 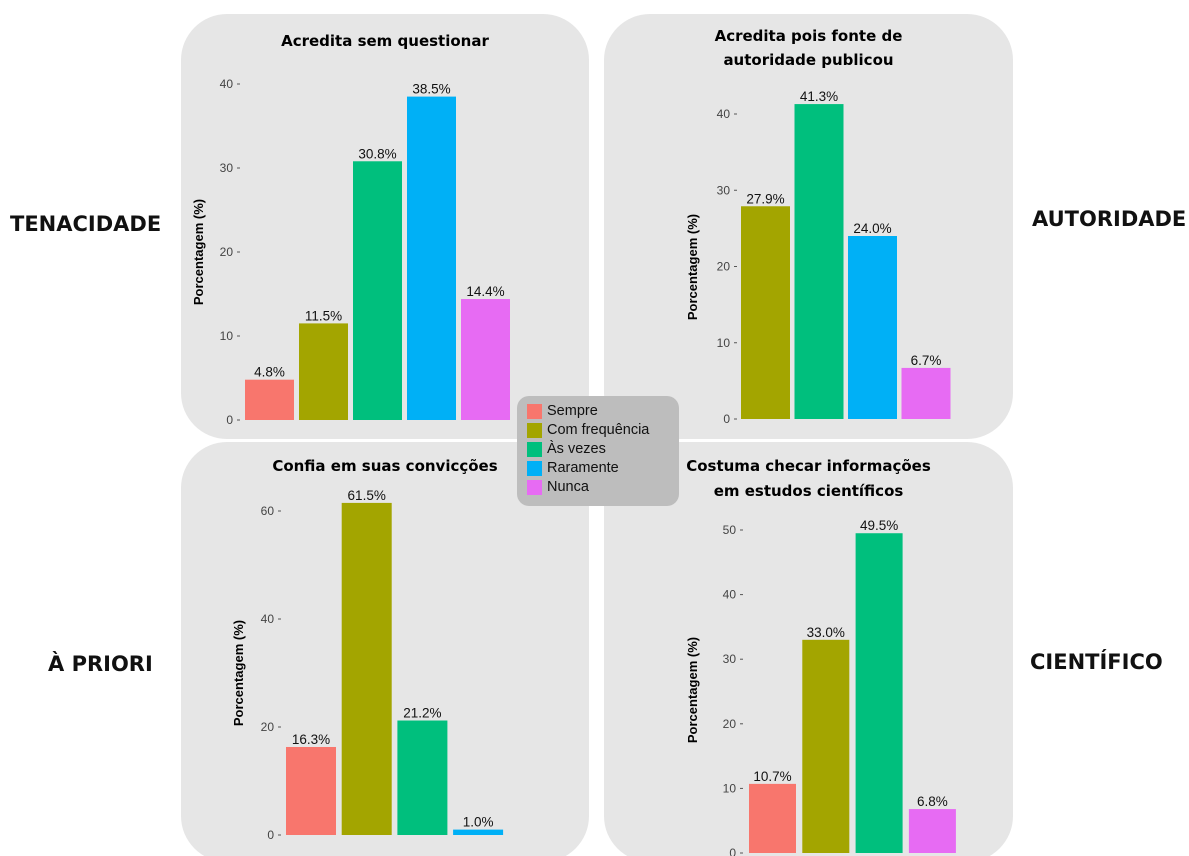 What do you see at coordinates (422, 713) in the screenshot?
I see `bar-value-label: 21.2%` at bounding box center [422, 713].